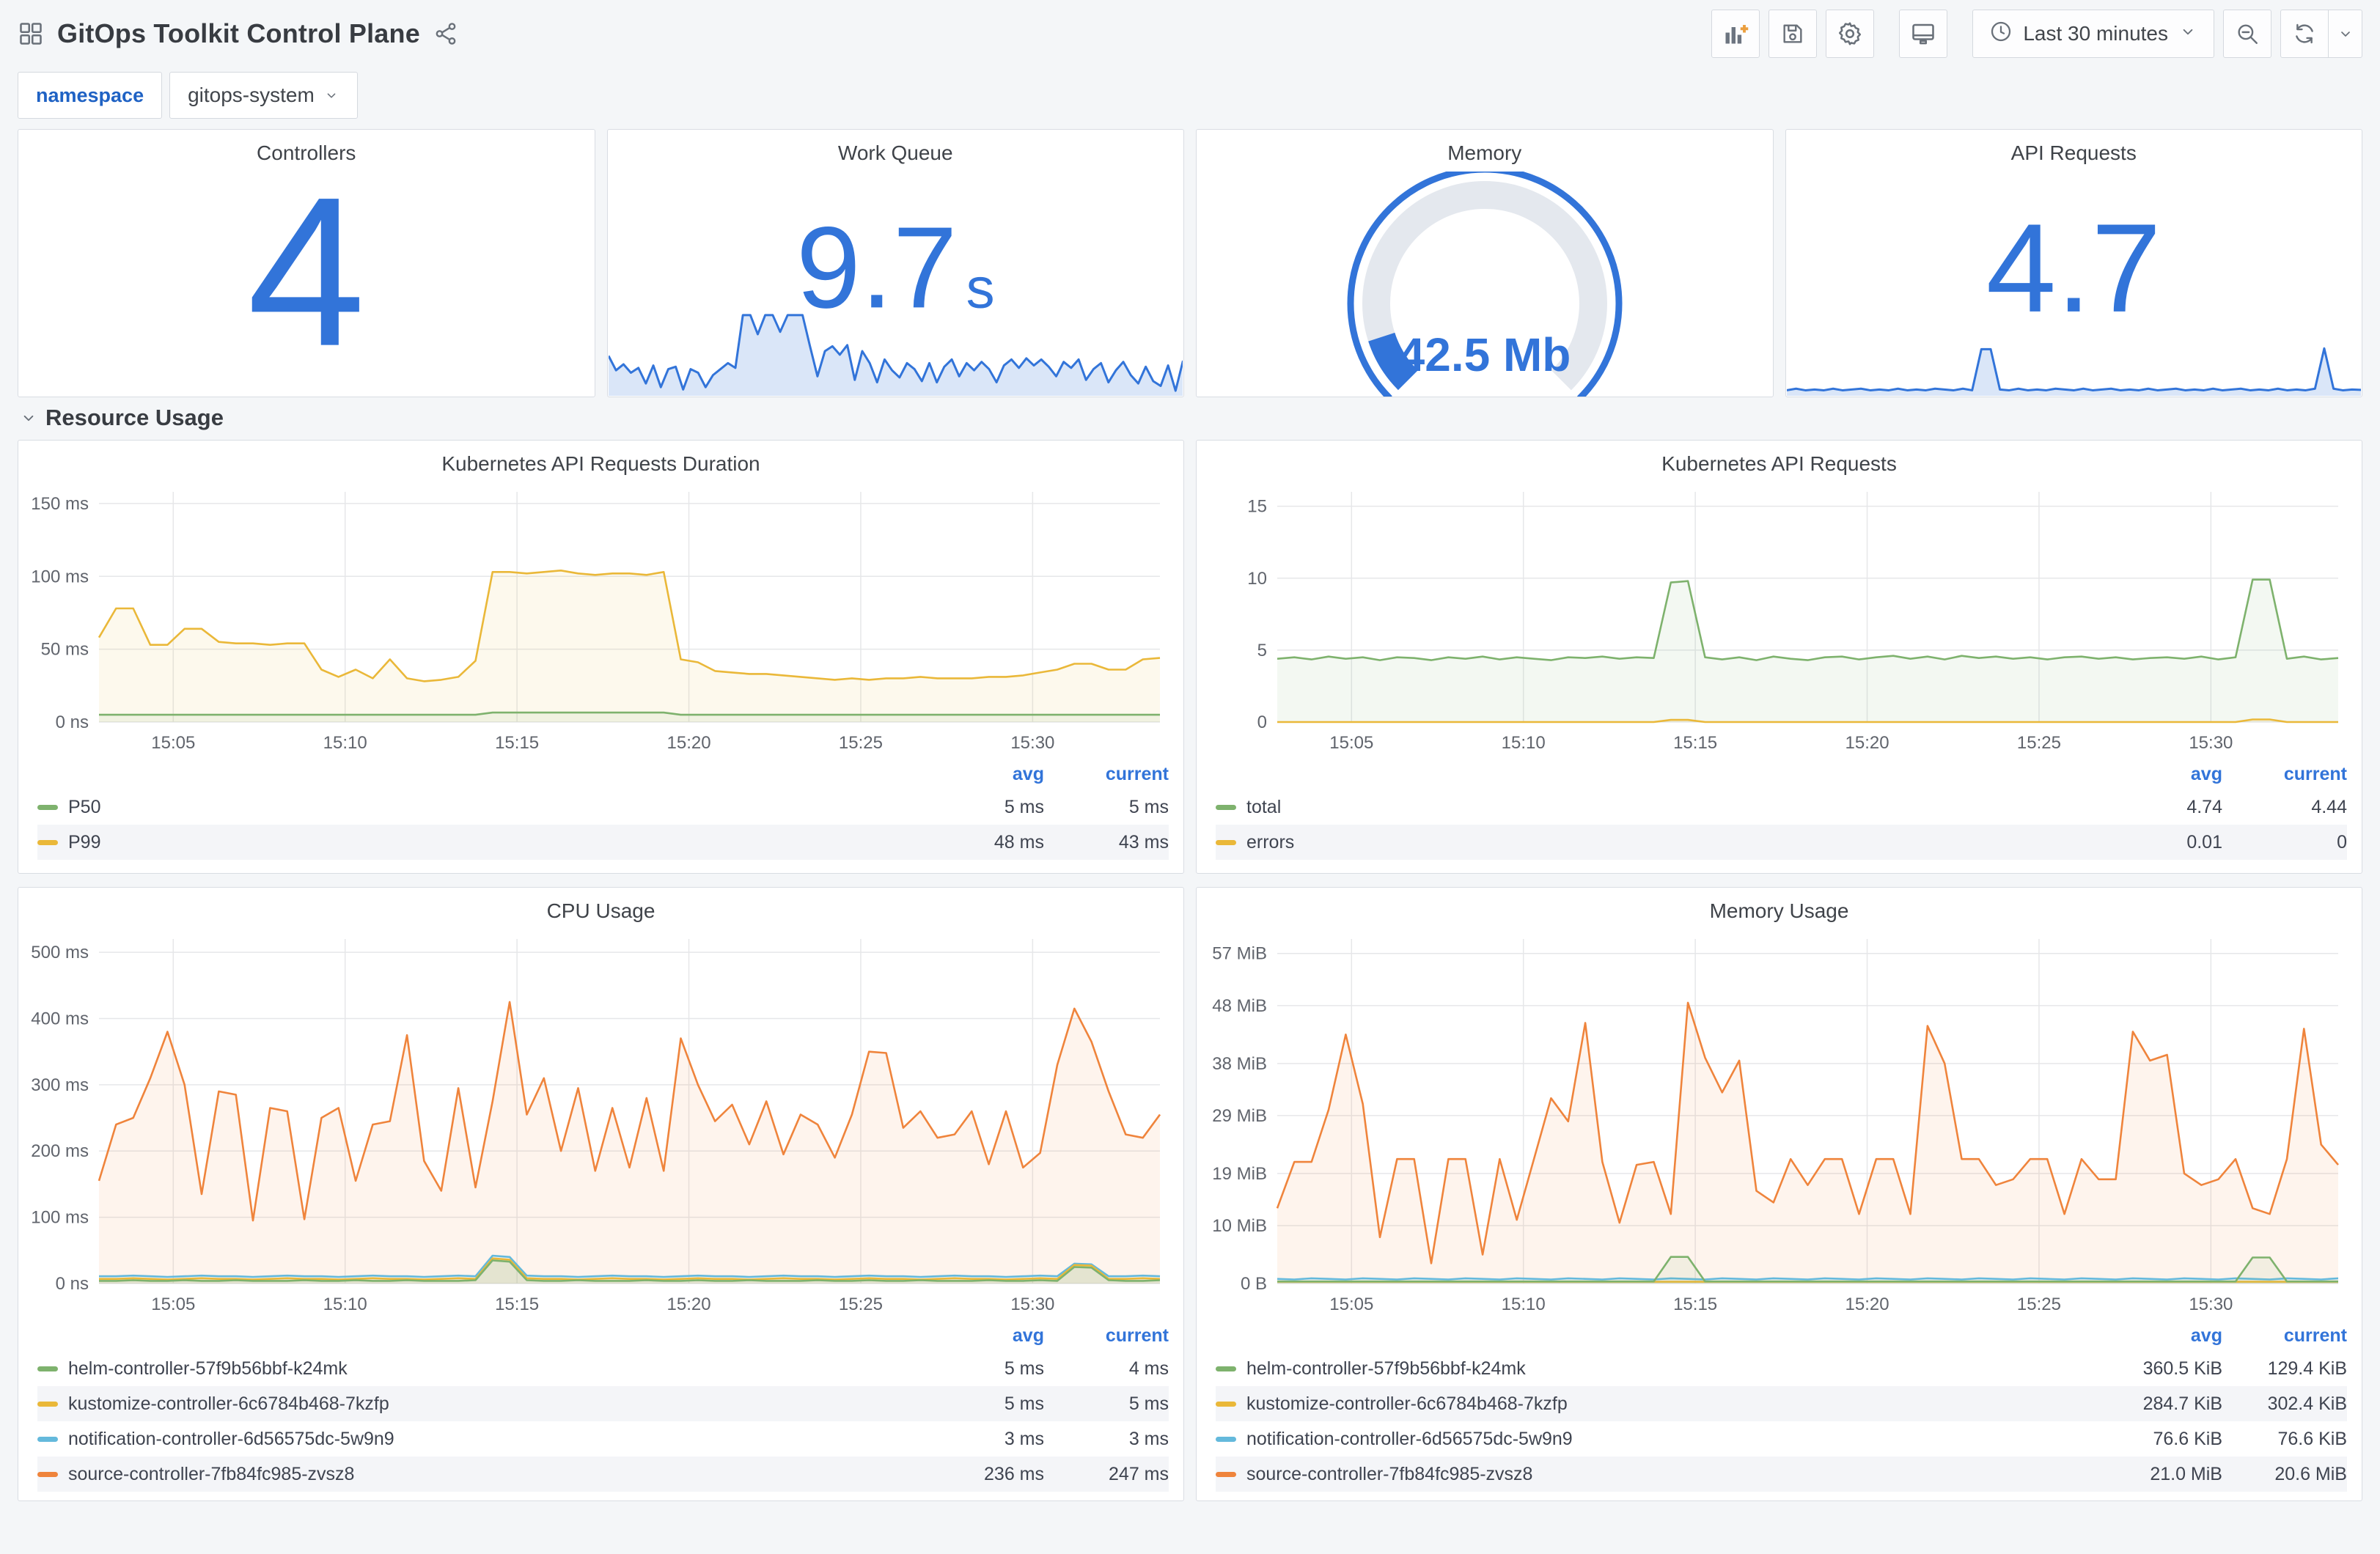  Describe the element at coordinates (603, 1368) in the screenshot. I see `legend-row: helm-controller-57f9b56bbf-k24mk 5 ms 4 ms` at that location.